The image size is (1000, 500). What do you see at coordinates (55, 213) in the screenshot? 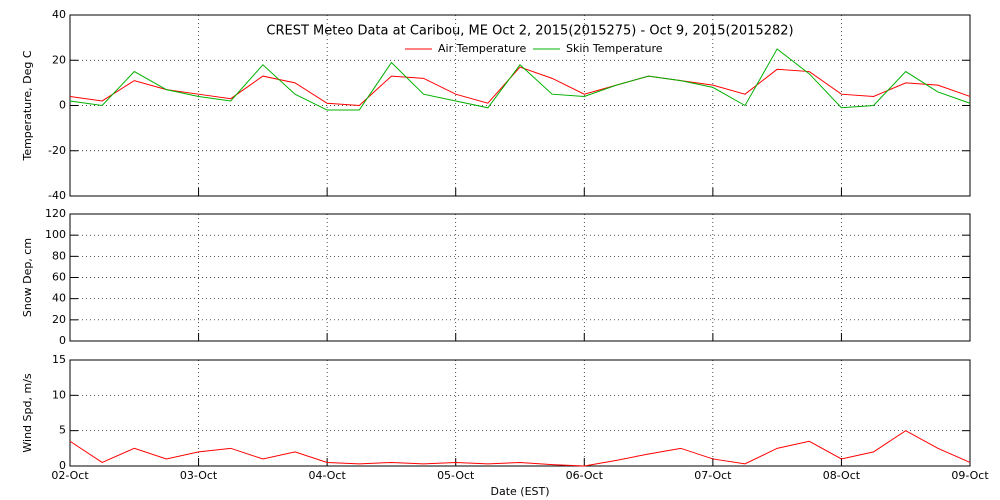
I see `y-tick-label: 120` at bounding box center [55, 213].